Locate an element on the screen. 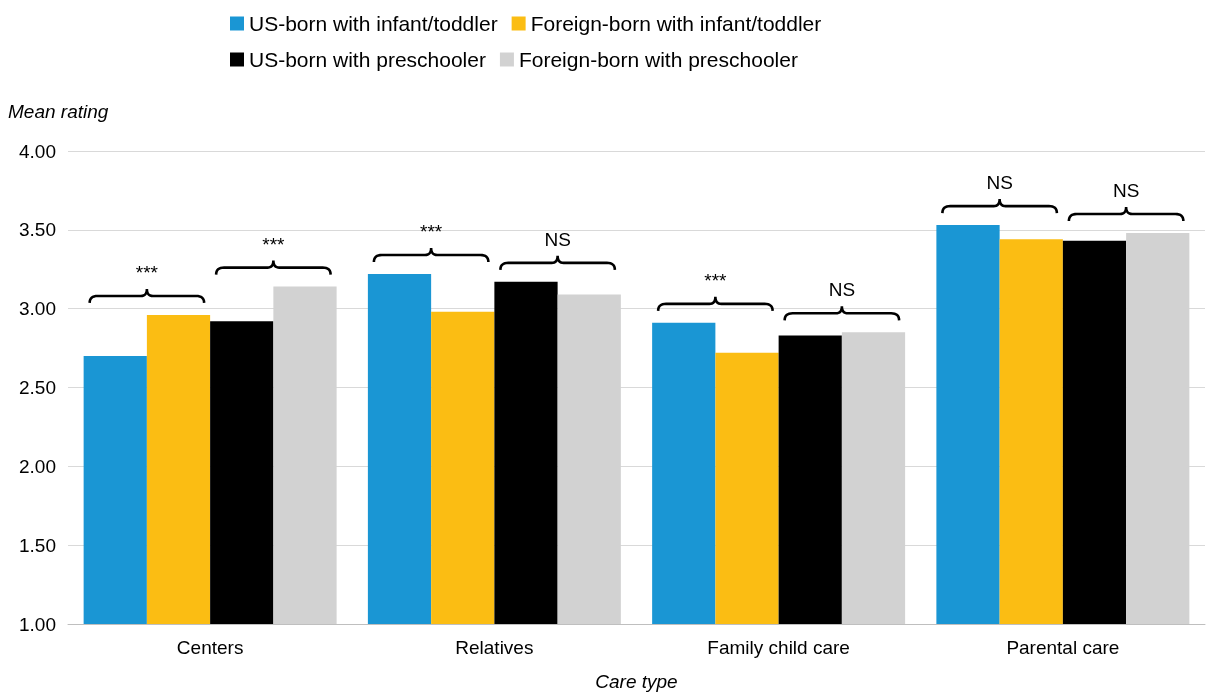  y-axis-title: Mean rating is located at coordinates (58, 111).